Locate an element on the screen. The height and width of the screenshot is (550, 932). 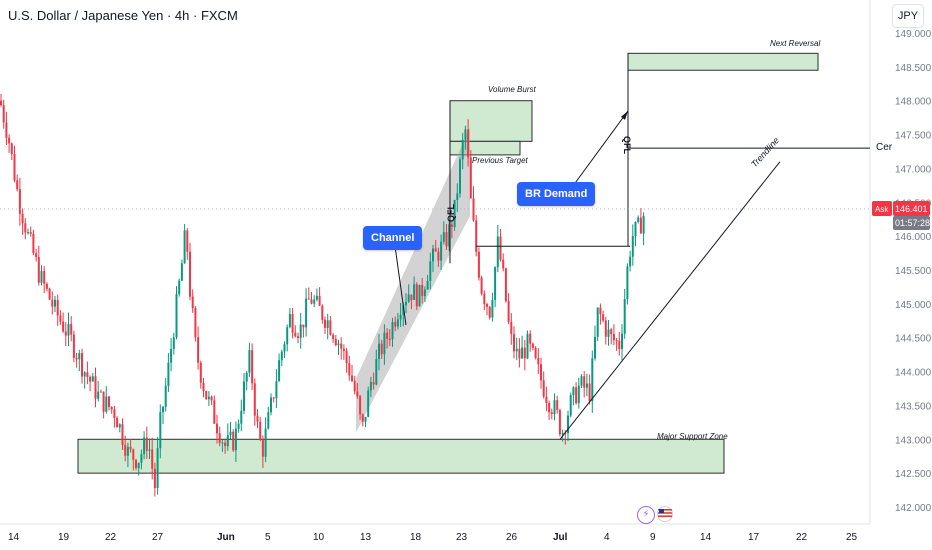
price-tick-label: 145.500 is located at coordinates (913, 271).